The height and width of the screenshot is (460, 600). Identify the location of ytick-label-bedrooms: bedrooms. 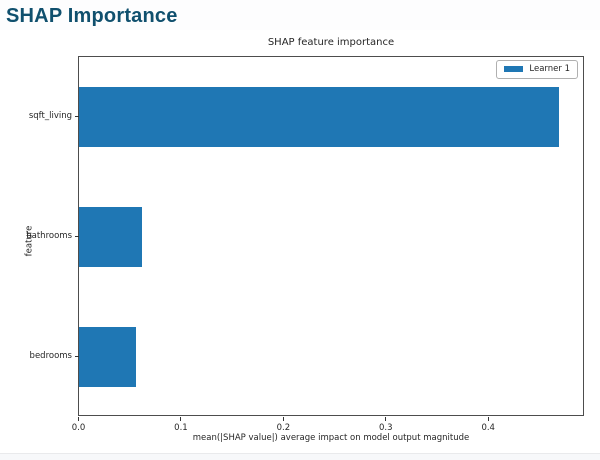
(50, 356).